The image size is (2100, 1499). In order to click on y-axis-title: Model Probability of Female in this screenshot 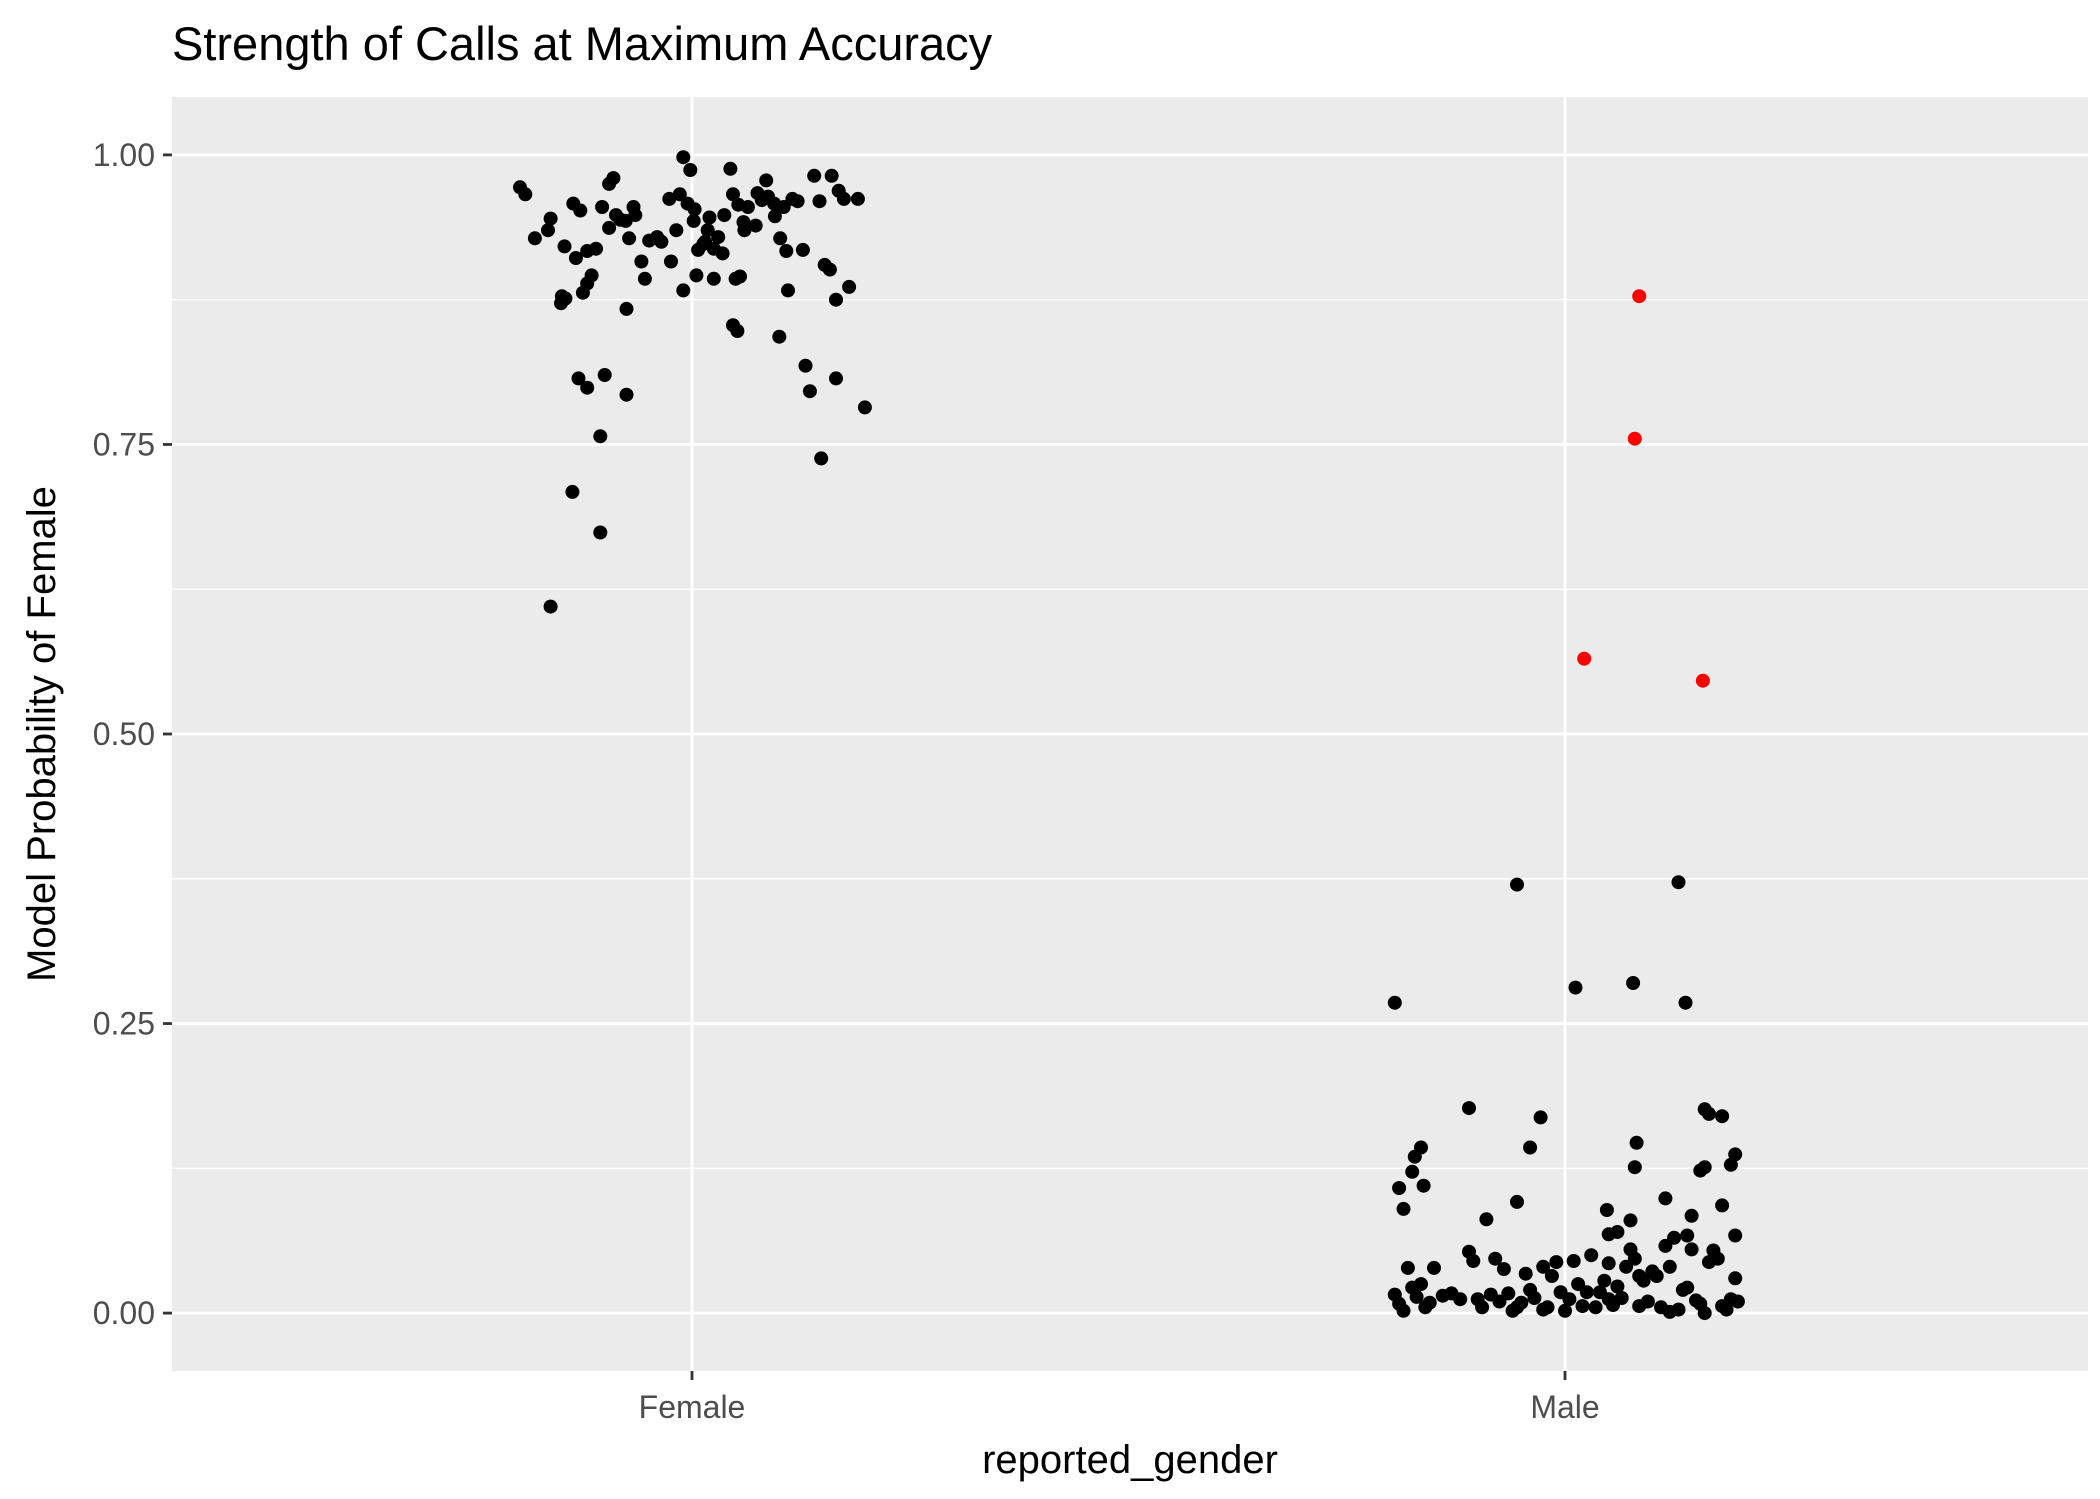, I will do `click(42, 734)`.